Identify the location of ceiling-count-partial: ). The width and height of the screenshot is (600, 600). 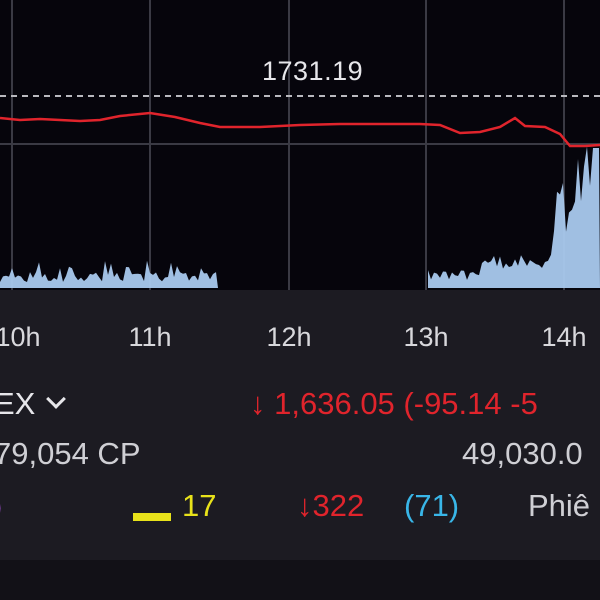
(1, 506).